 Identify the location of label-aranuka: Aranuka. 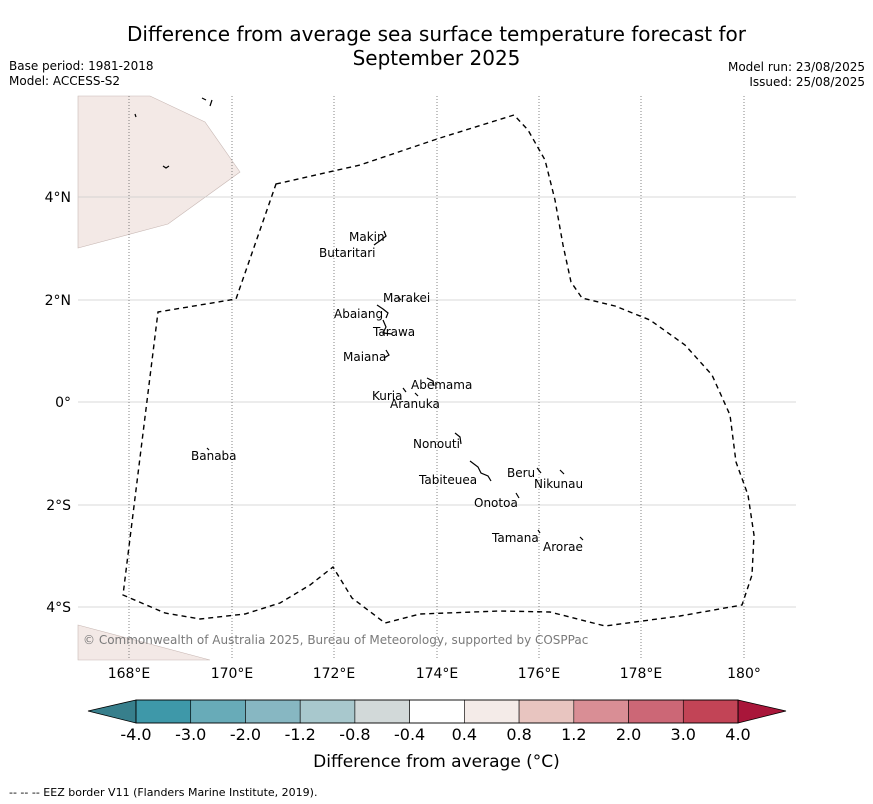
(415, 404).